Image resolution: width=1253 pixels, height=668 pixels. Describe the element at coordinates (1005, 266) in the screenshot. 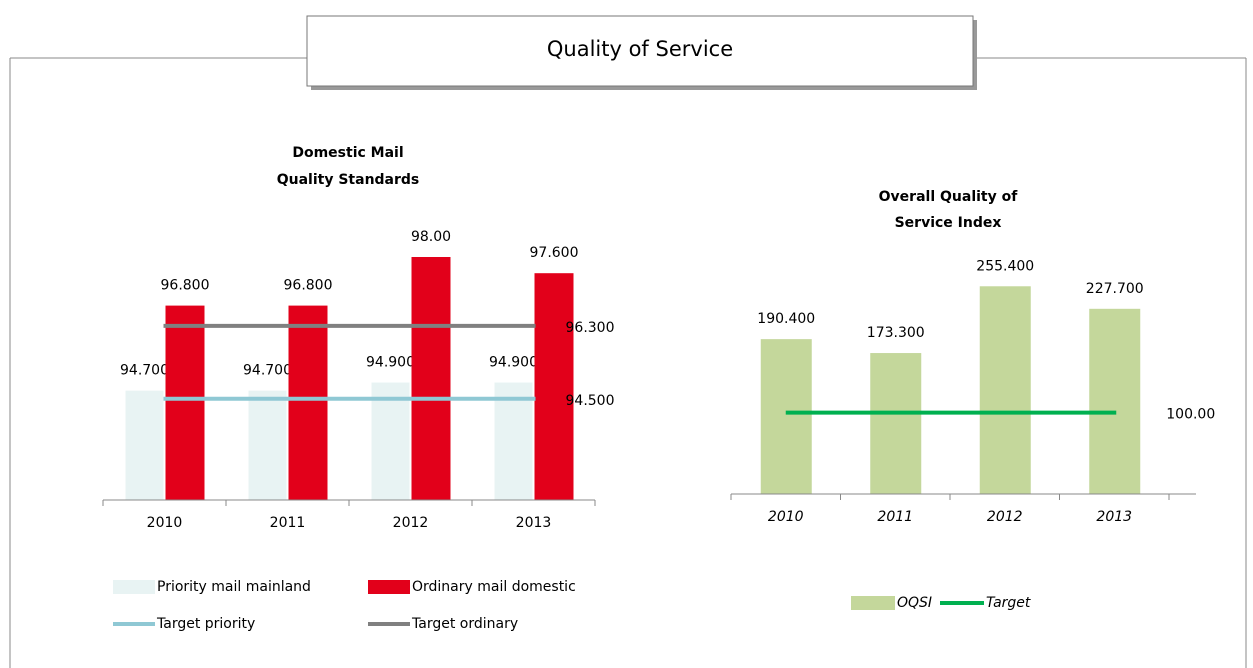

I see `data-label: 255.400` at that location.